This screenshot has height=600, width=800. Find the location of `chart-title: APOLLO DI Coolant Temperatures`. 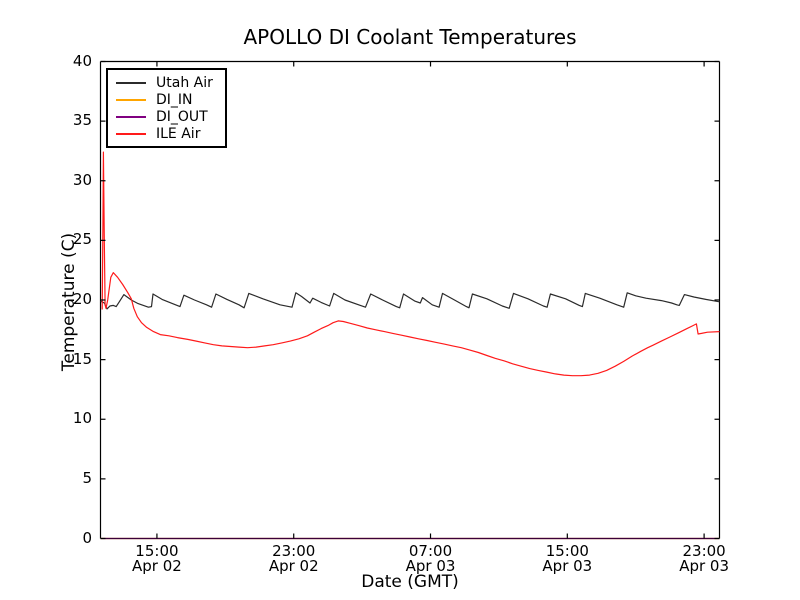

chart-title: APOLLO DI Coolant Temperatures is located at coordinates (410, 37).